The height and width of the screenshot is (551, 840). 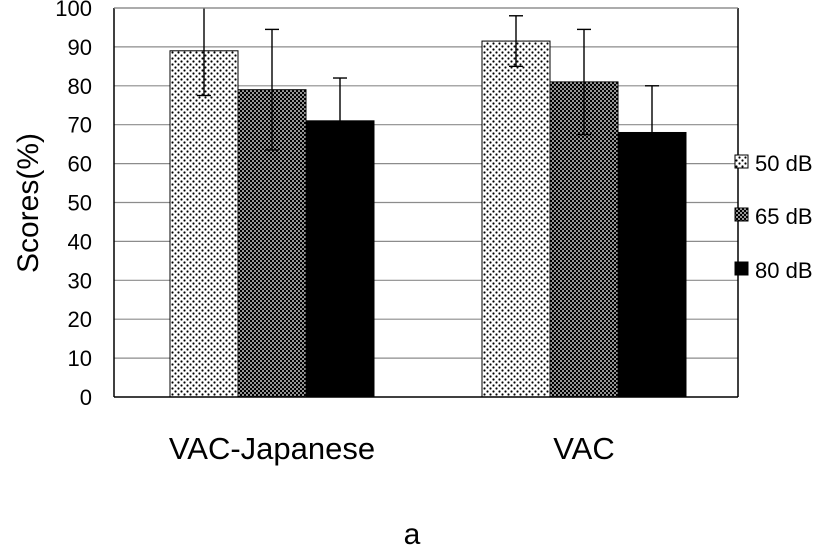 What do you see at coordinates (80, 164) in the screenshot?
I see `y-tick-label: 60` at bounding box center [80, 164].